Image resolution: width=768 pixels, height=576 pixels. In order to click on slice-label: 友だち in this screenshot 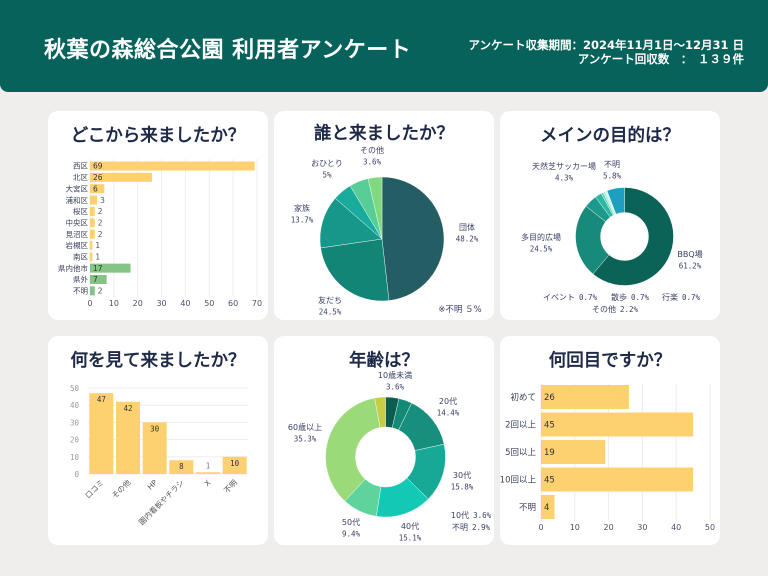, I will do `click(330, 300)`.